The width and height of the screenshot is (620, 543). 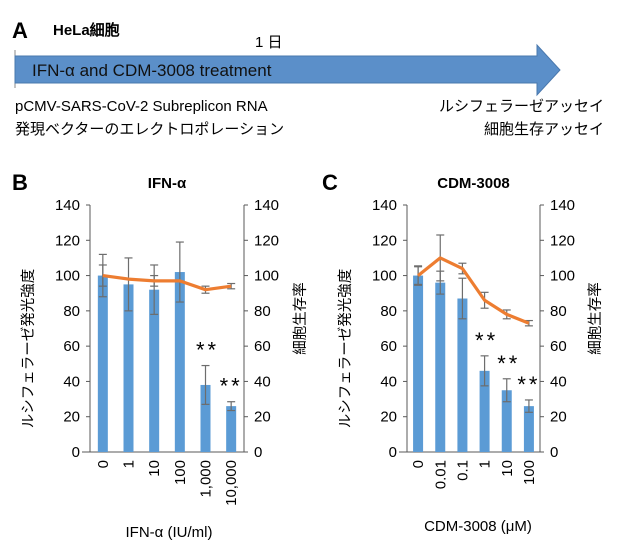 I want to click on timeline-arrow, so click(x=287, y=70).